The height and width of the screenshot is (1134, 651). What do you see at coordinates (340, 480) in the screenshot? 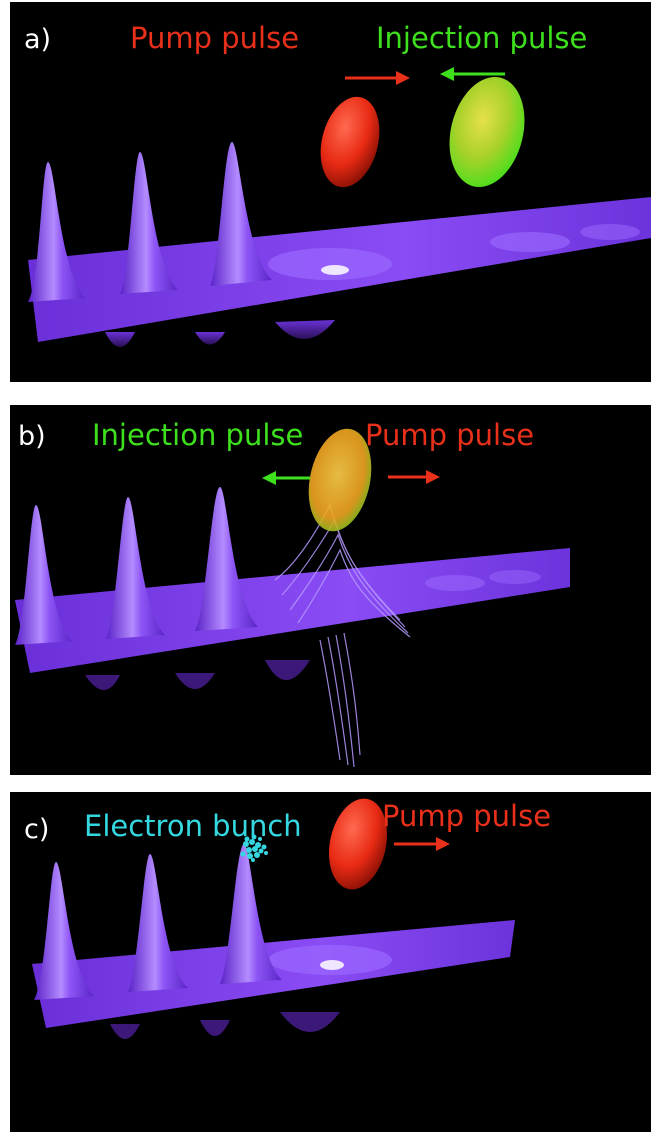
I see `overlapping-pulses-ellipsoid` at bounding box center [340, 480].